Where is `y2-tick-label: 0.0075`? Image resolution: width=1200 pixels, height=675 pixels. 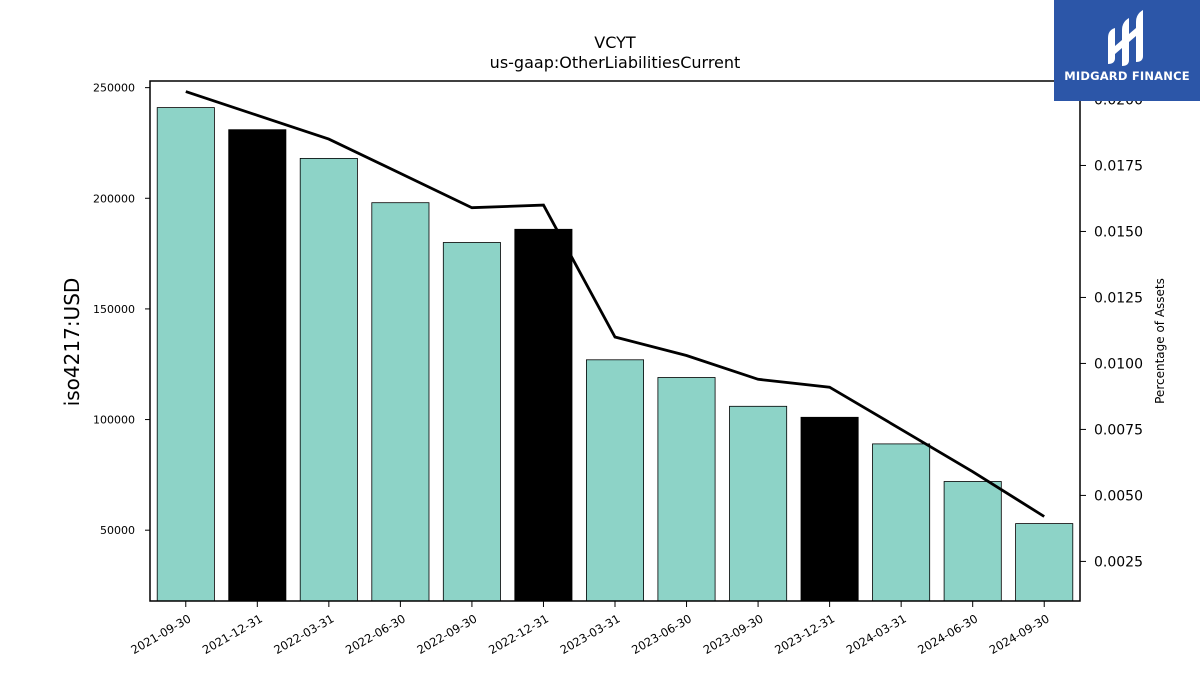 y2-tick-label: 0.0075 is located at coordinates (1118, 430).